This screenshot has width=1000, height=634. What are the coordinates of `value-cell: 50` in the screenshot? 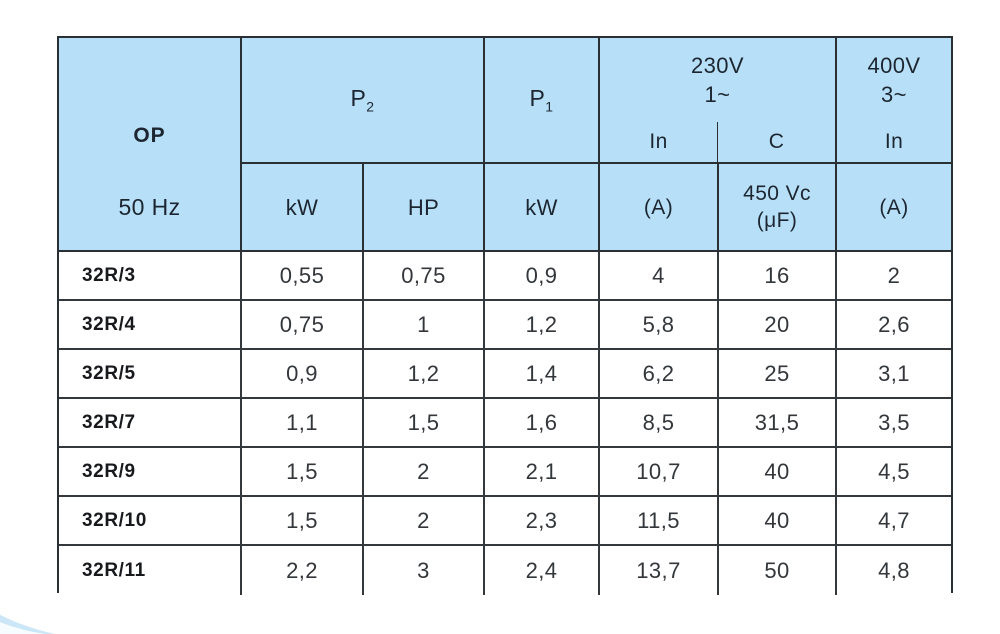 It's located at (778, 570).